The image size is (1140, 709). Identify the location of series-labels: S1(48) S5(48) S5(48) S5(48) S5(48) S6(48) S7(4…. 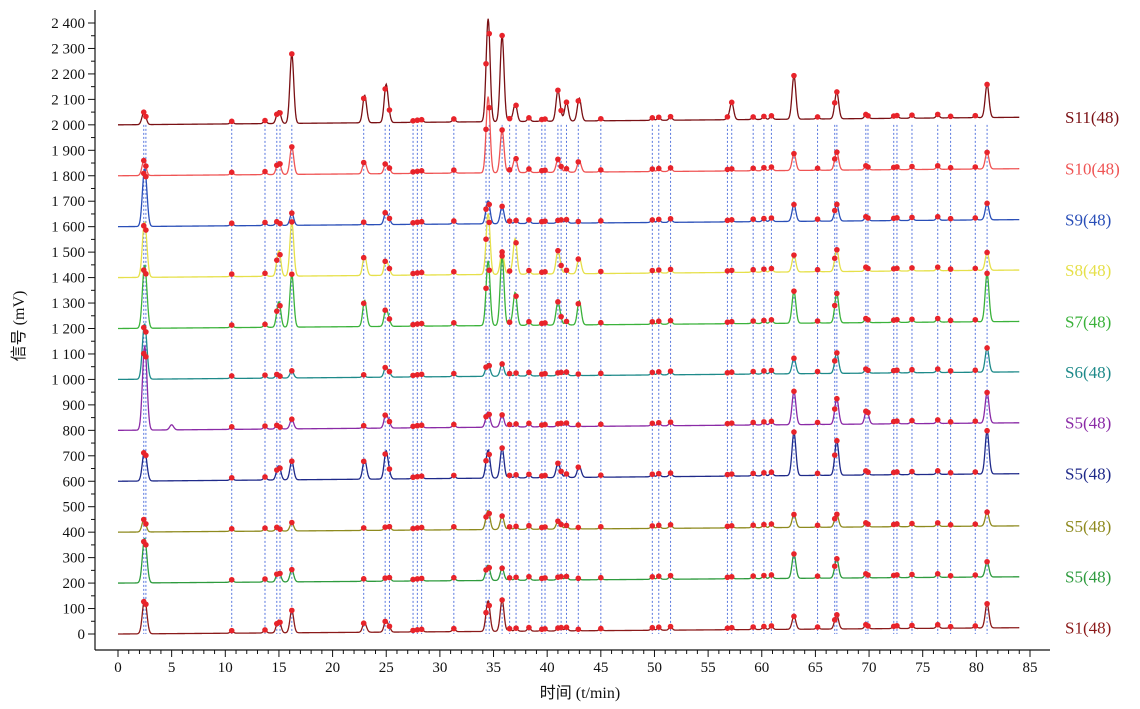
(1092, 372).